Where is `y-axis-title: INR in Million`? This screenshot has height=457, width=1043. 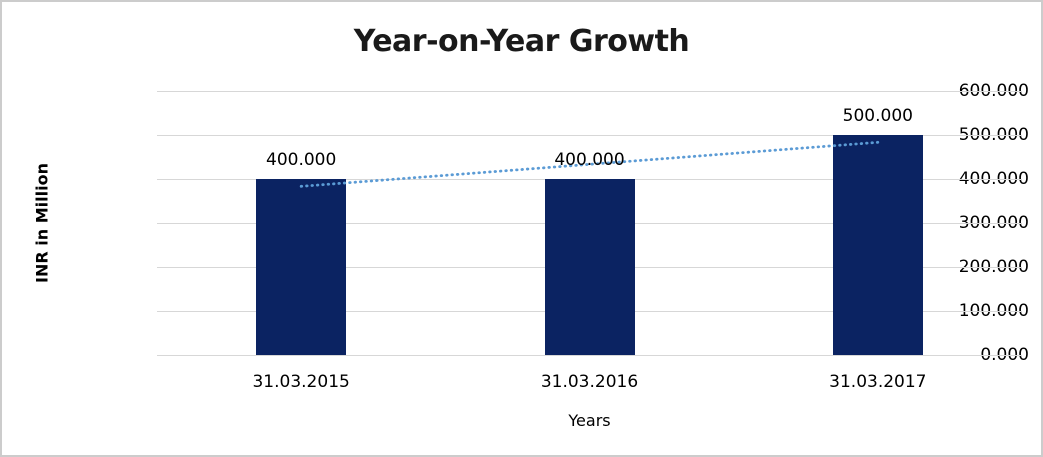 y-axis-title: INR in Million is located at coordinates (42, 223).